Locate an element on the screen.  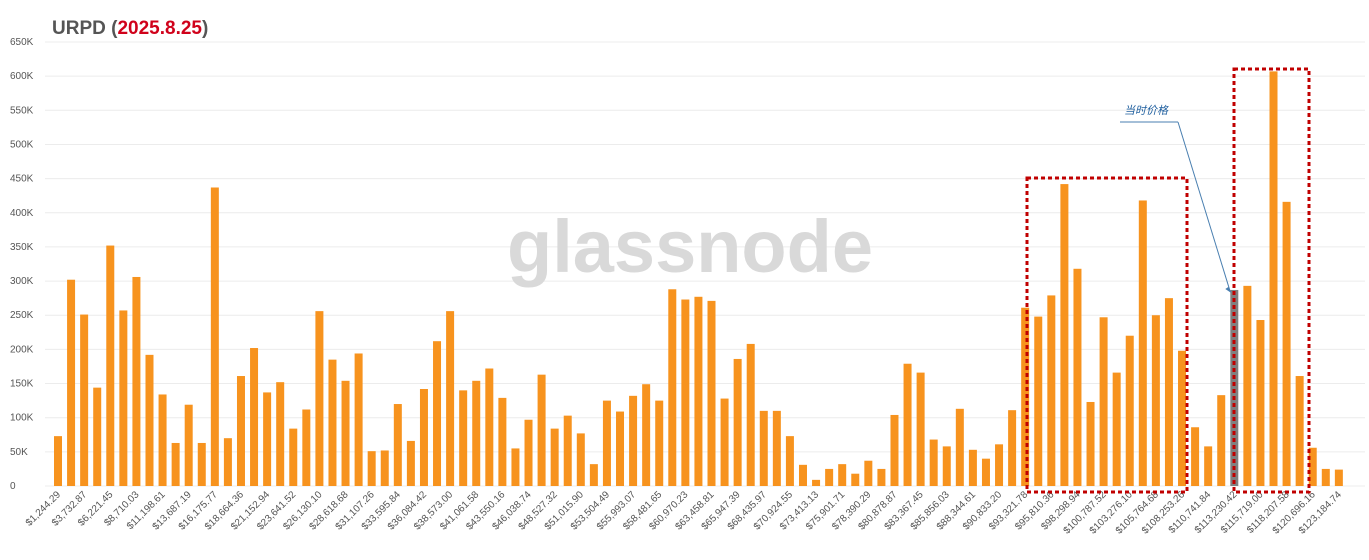
chart-title: URPD (2025.8.25) is located at coordinates (130, 28).